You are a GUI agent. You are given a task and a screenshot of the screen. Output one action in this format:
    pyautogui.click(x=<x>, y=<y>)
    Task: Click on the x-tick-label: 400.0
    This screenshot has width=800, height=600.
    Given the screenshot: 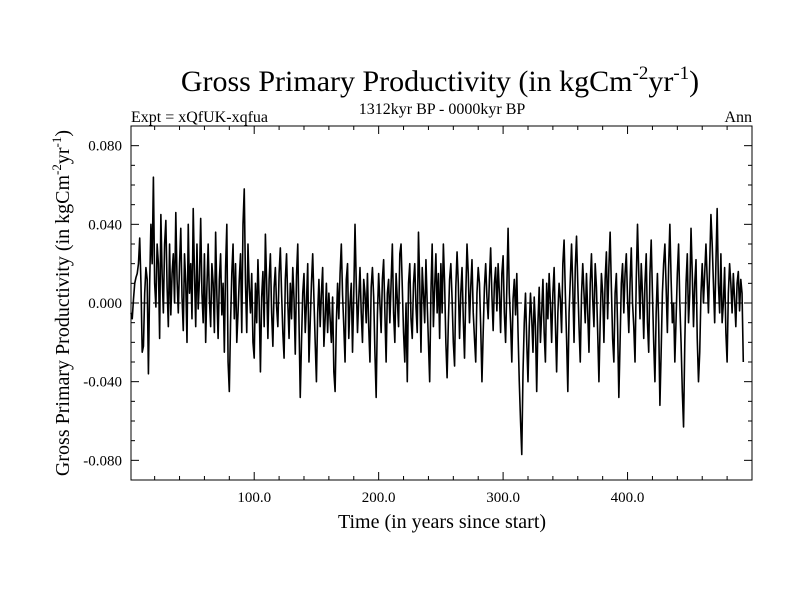 What is the action you would take?
    pyautogui.click(x=628, y=498)
    